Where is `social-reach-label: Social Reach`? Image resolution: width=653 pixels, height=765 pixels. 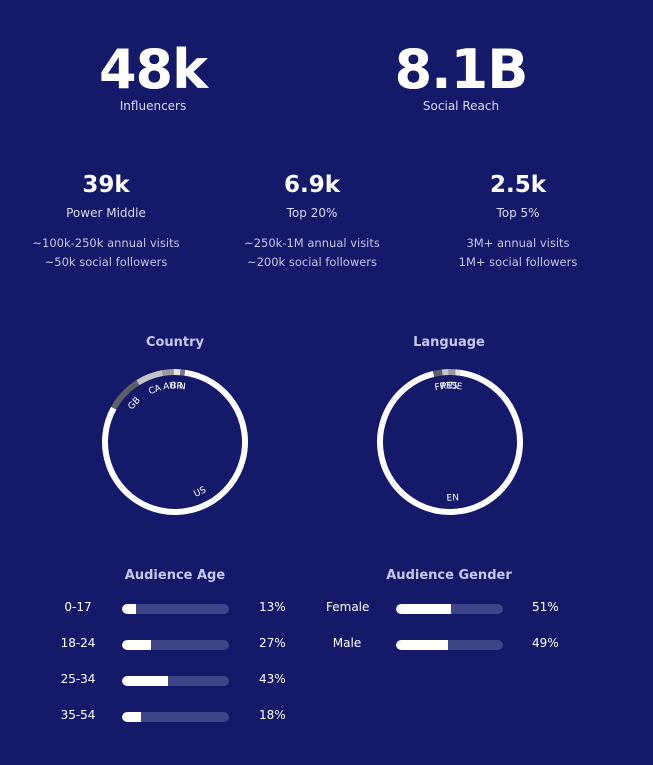
social-reach-label: Social Reach is located at coordinates (461, 106).